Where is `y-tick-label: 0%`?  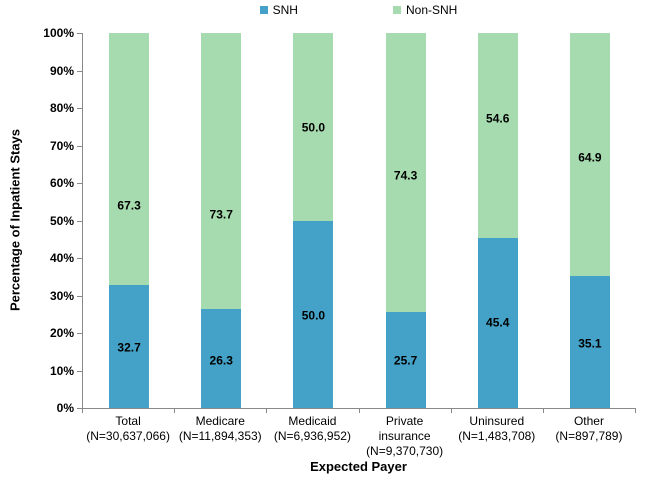 y-tick-label: 0% is located at coordinates (65, 408).